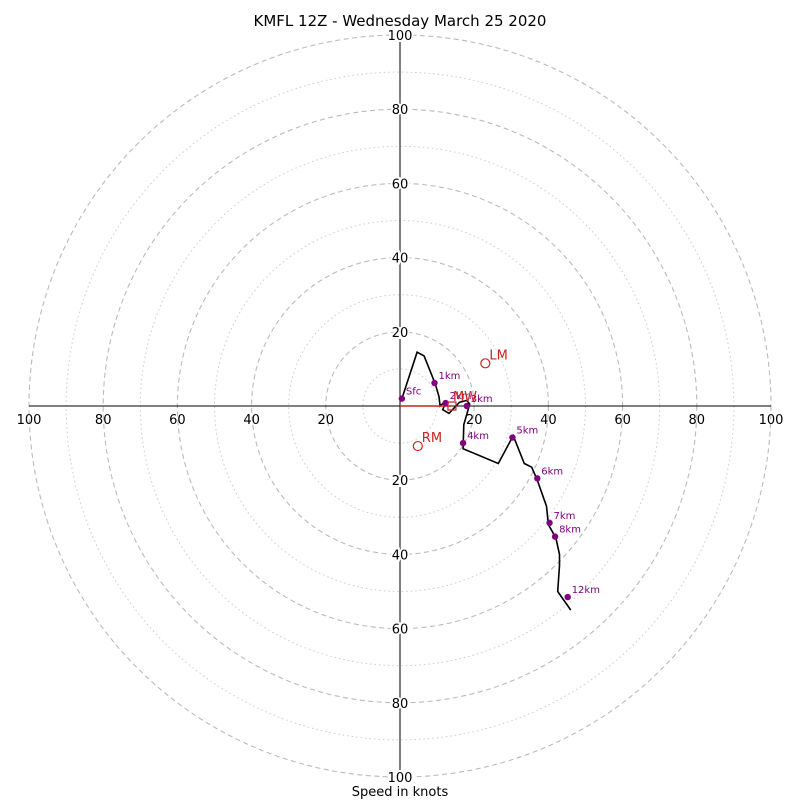  Describe the element at coordinates (413, 392) in the screenshot. I see `height-marker-label: Sfc` at that location.